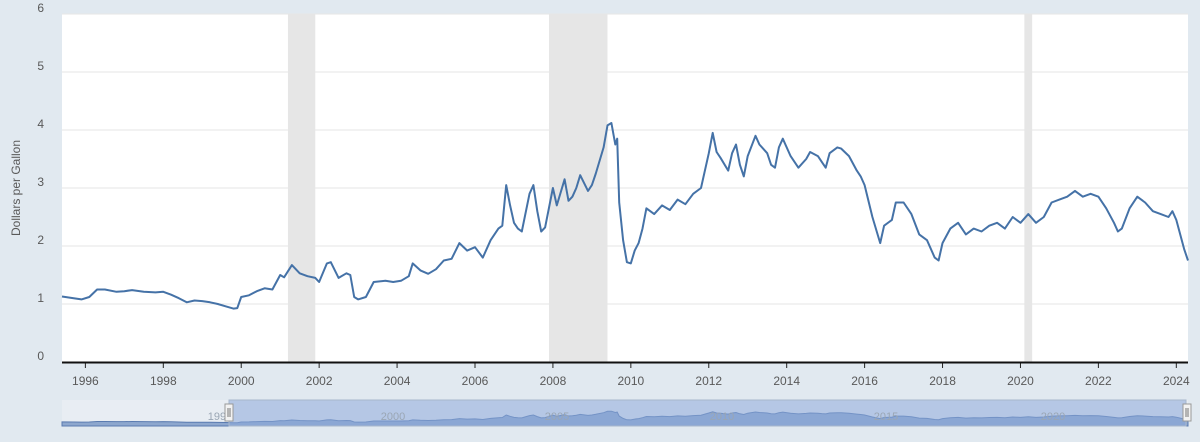 The height and width of the screenshot is (442, 1200). Describe the element at coordinates (886, 417) in the screenshot. I see `navigator-year-label: 2015` at that location.